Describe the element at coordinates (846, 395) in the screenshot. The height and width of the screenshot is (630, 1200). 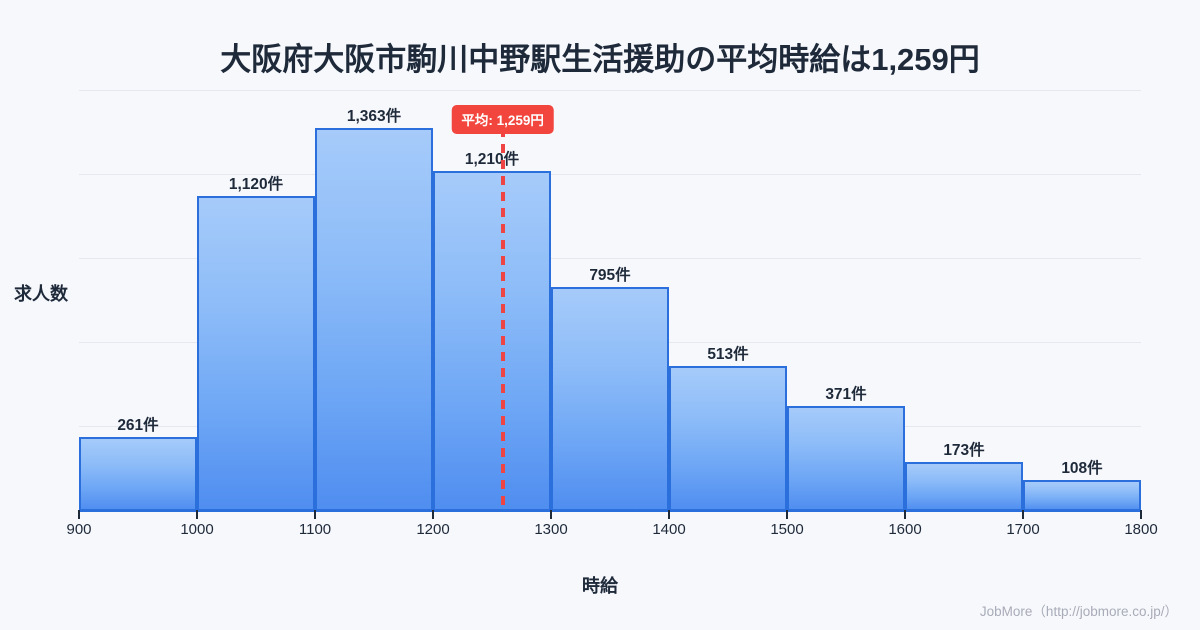
I see `bar-value-label: 371件` at that location.